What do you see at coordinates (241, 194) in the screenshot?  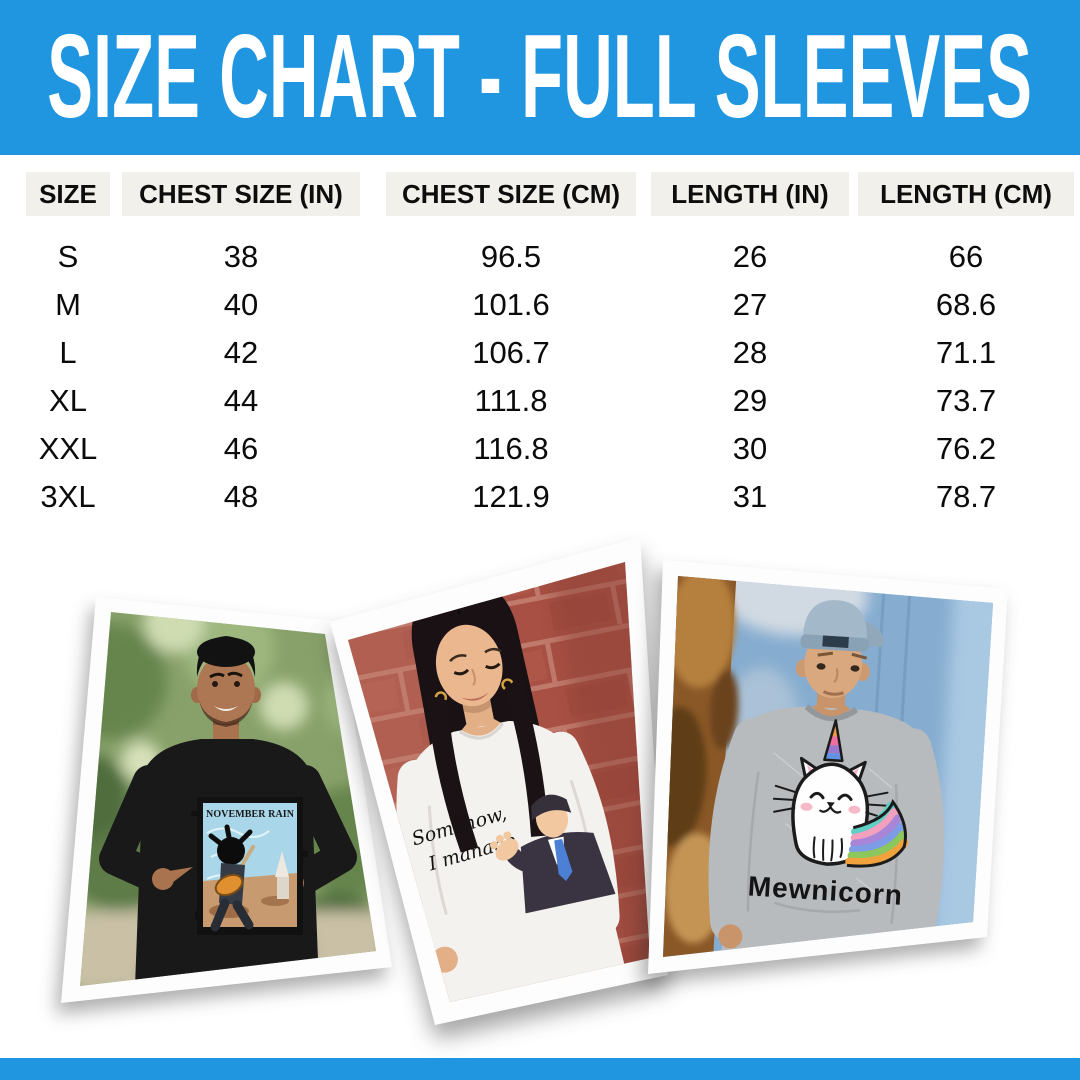 I see `header-cell-chest-size-in: CHEST SIZE (IN)` at bounding box center [241, 194].